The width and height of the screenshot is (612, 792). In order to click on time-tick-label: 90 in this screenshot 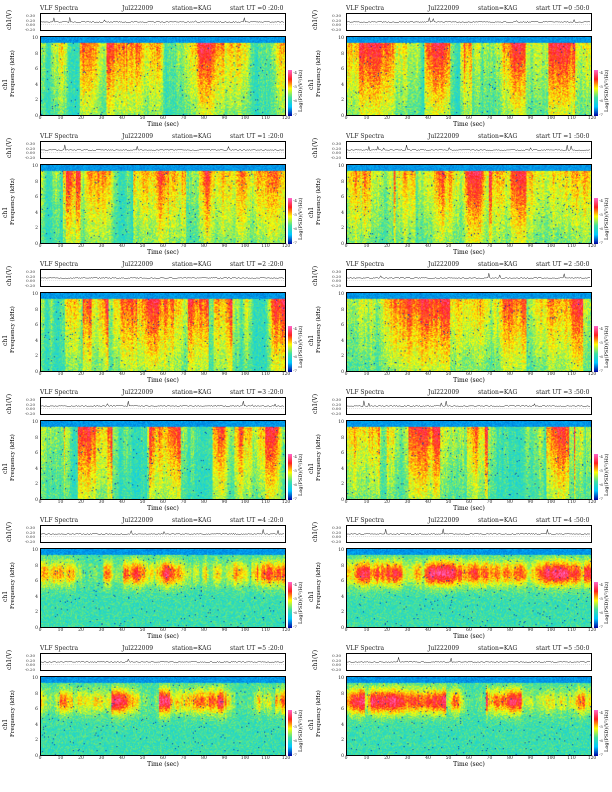, I will do `click(224, 374)`.